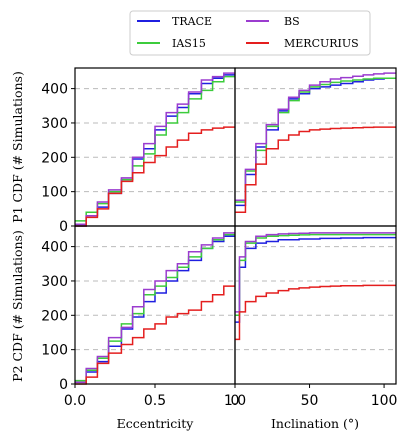 The width and height of the screenshot is (408, 447). I want to click on panel-p1-inclination, so click(315, 147).